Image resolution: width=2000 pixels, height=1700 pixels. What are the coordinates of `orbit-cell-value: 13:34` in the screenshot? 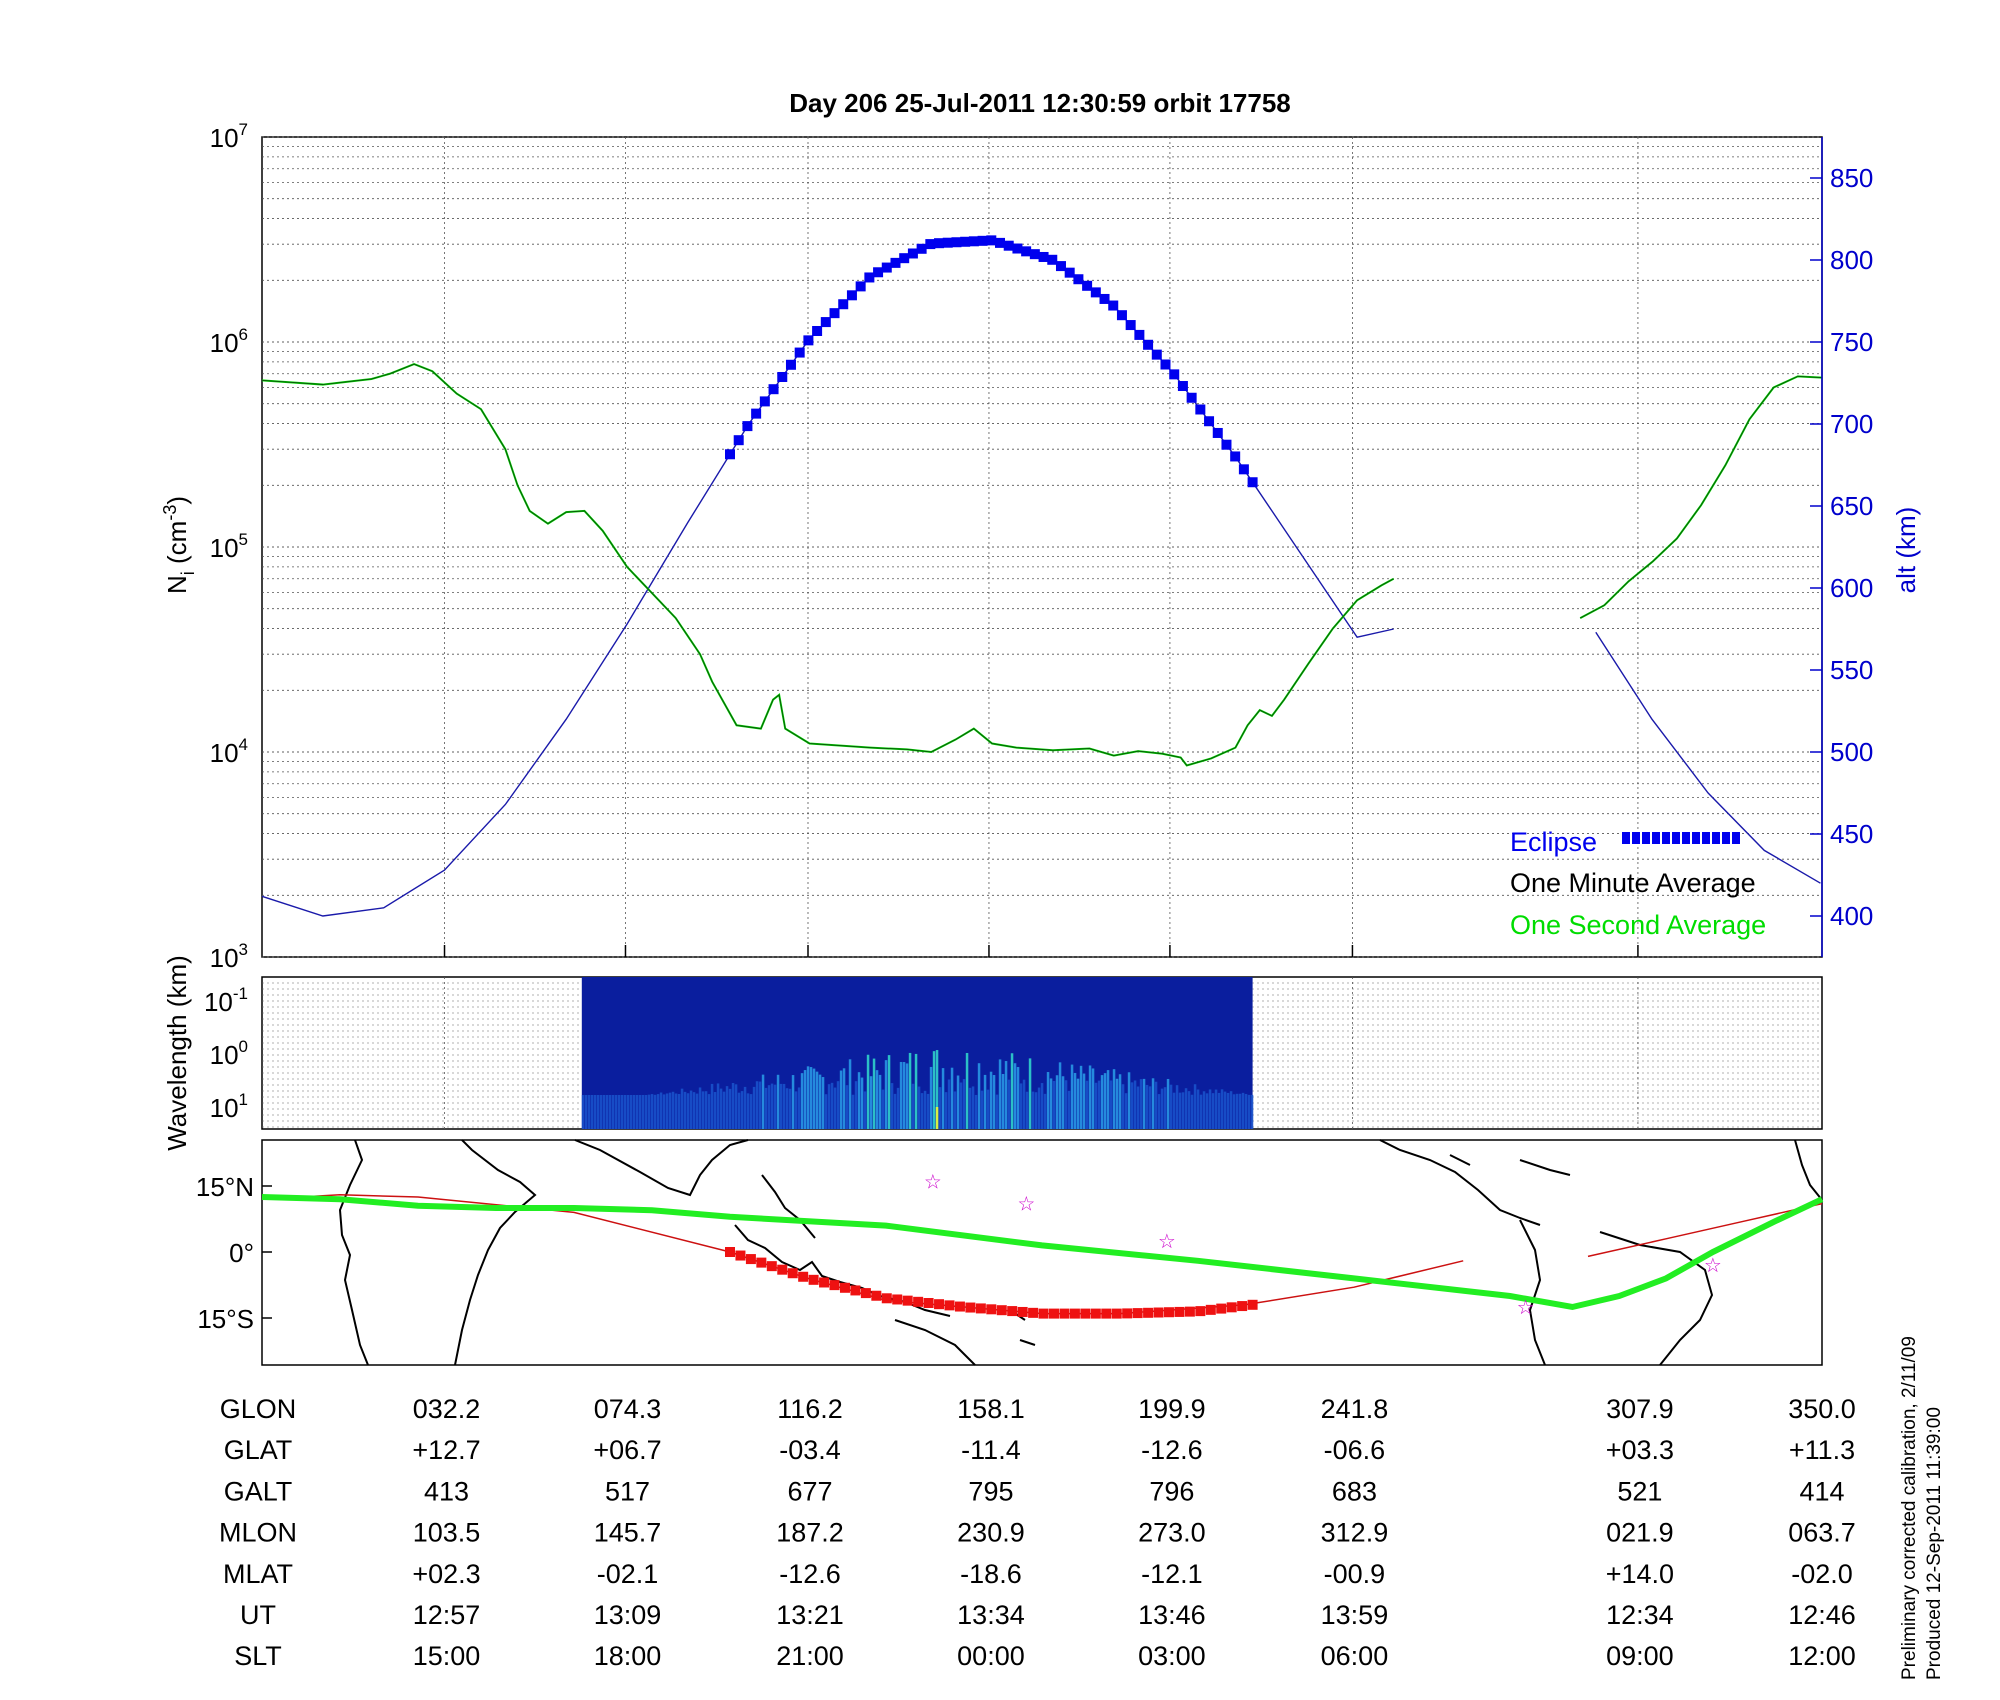 It's located at (991, 1615).